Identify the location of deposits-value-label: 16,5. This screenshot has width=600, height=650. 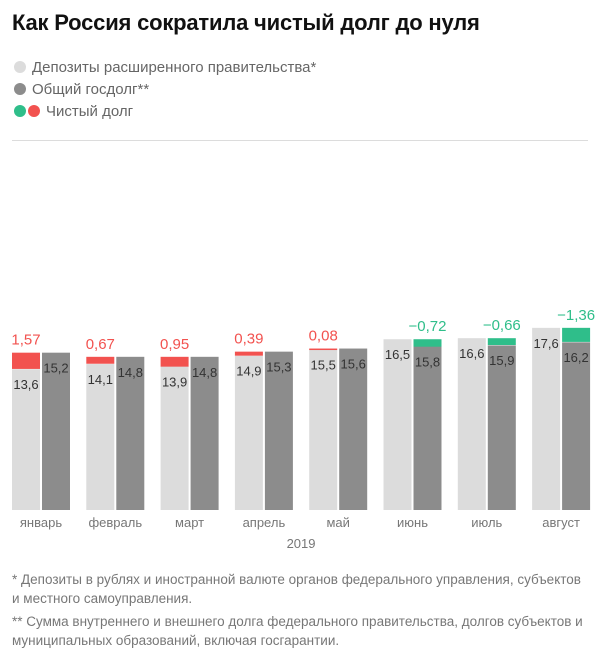
(397, 354).